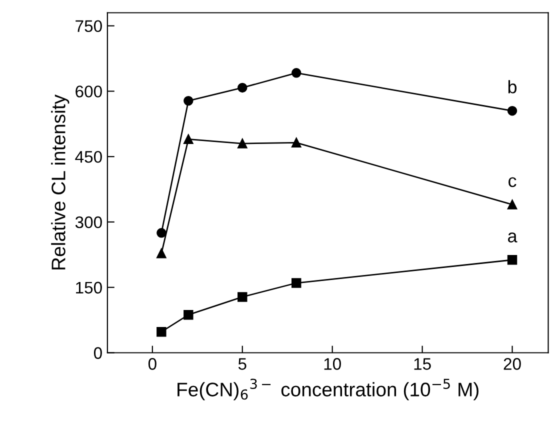 The width and height of the screenshot is (551, 425). I want to click on series-label: a, so click(513, 237).